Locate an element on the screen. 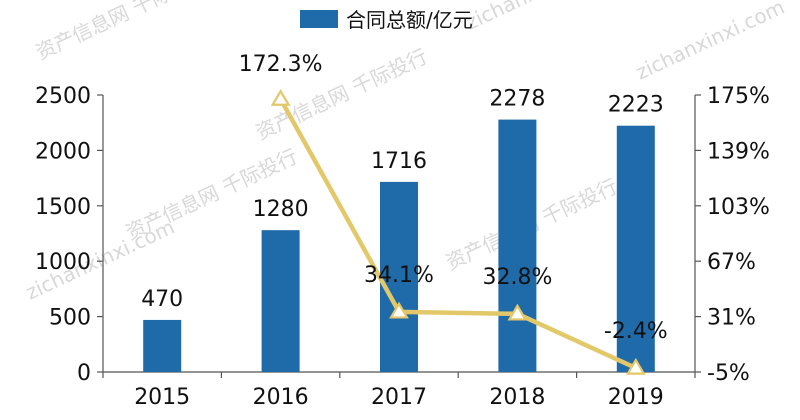  growth-value-label: 34.1% is located at coordinates (399, 275).